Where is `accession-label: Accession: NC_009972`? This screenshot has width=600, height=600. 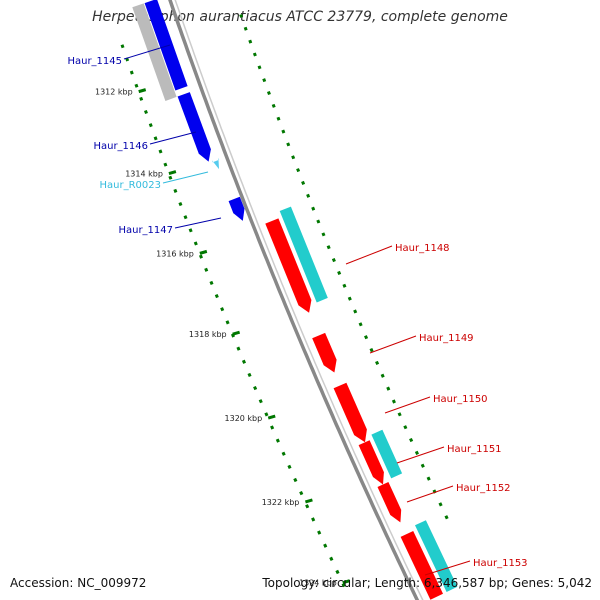 accession-label: Accession: NC_009972 is located at coordinates (78, 583).